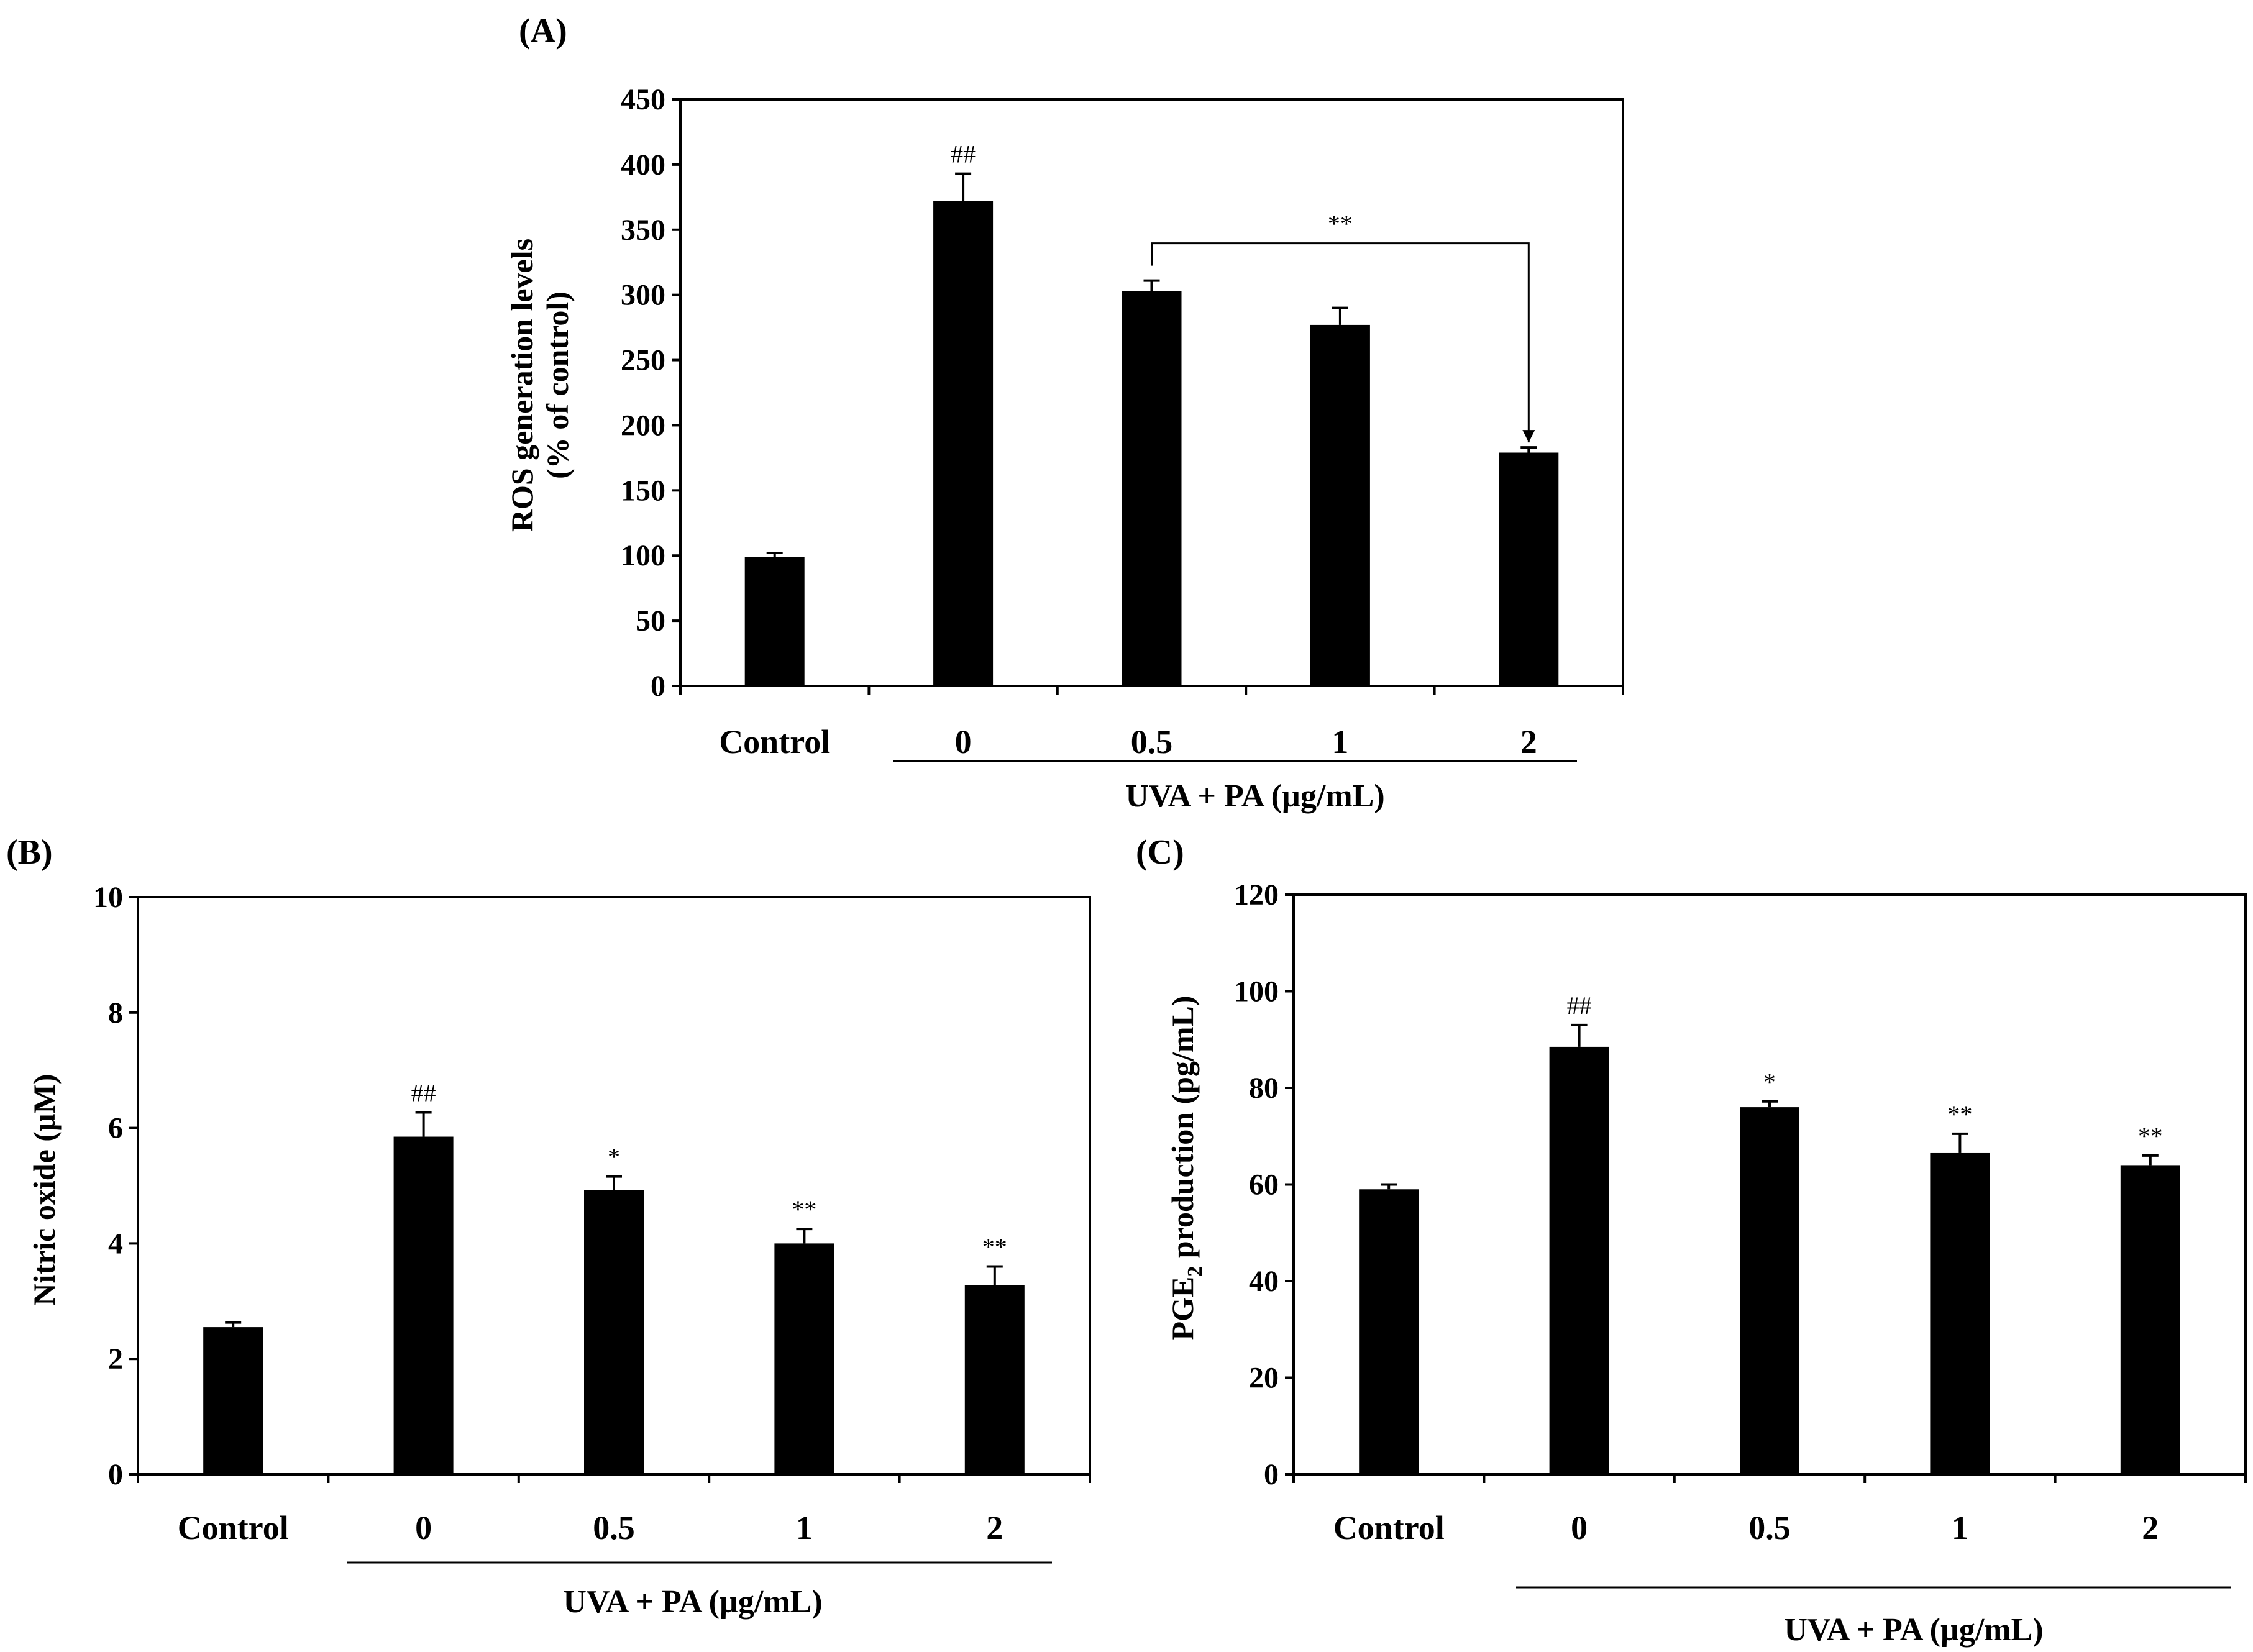  What do you see at coordinates (2150, 1527) in the screenshot?
I see `panel-c-category-label: 2` at bounding box center [2150, 1527].